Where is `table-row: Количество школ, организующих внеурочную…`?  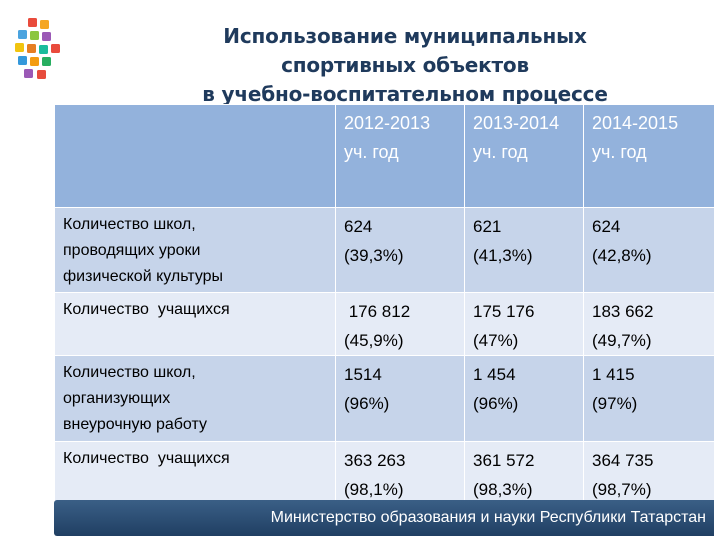 table-row: Количество школ, организующих внеурочную… is located at coordinates (384, 398).